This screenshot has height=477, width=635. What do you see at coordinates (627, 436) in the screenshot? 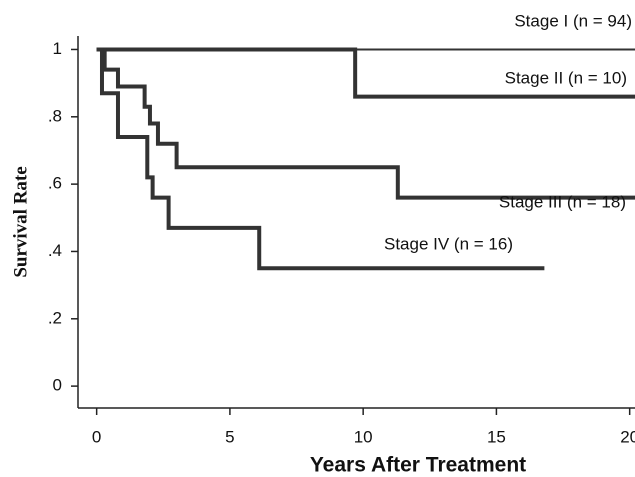
I see `x-tick-label: 20` at bounding box center [627, 436].